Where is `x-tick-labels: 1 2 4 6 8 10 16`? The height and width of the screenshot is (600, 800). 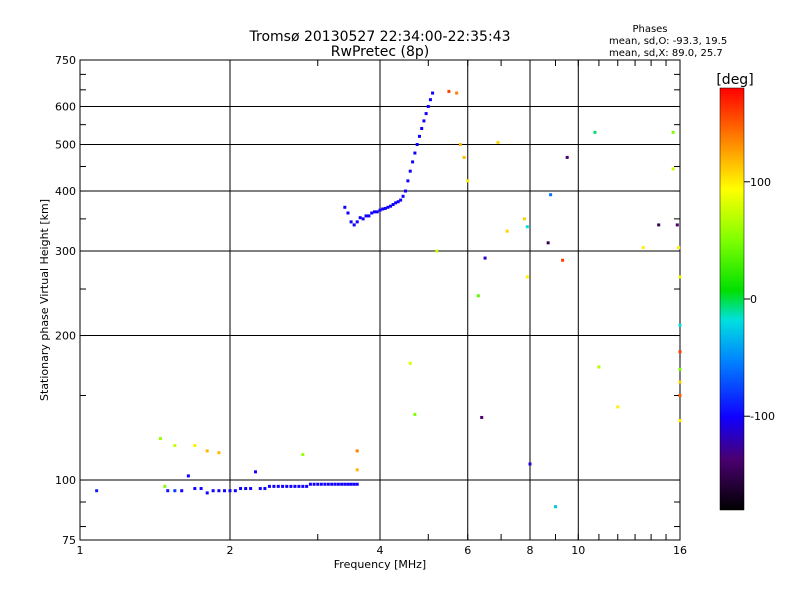
x-tick-labels: 1 2 4 6 8 10 16 is located at coordinates (382, 550).